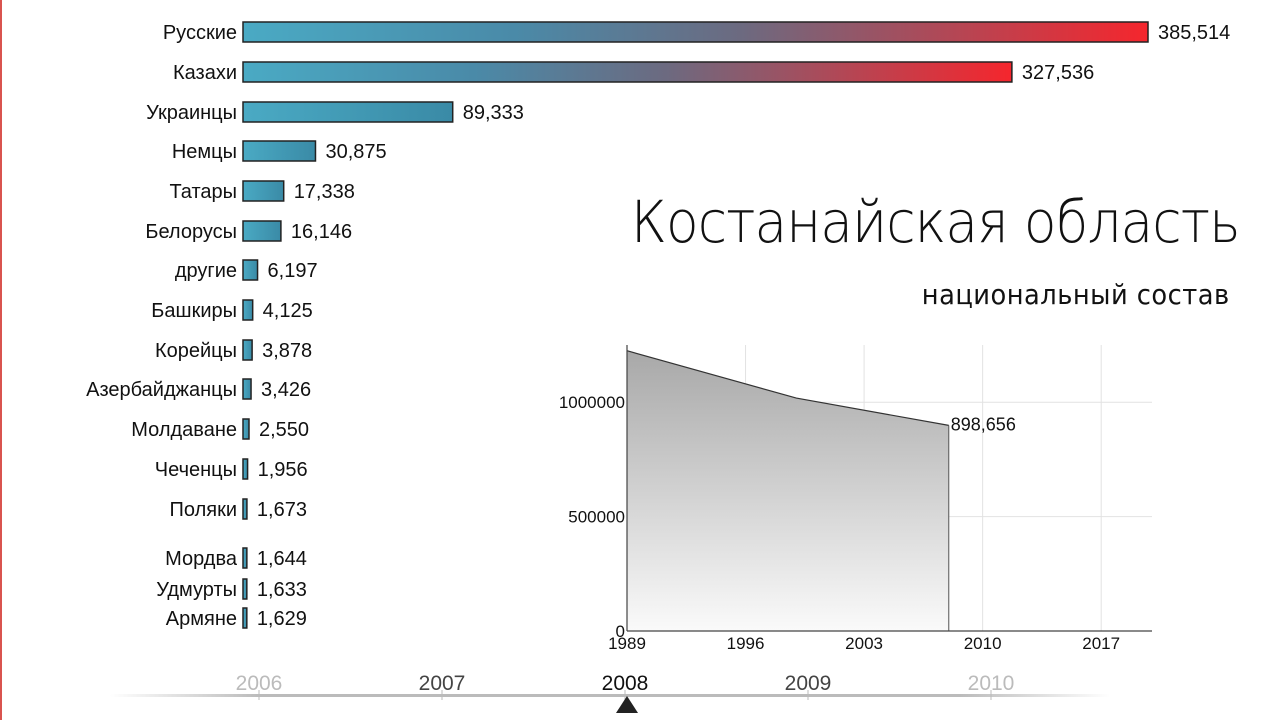  I want to click on area-fill, so click(788, 490).